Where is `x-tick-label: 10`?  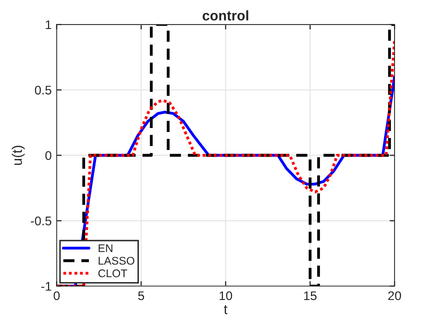
x-tick-label: 10 is located at coordinates (226, 295).